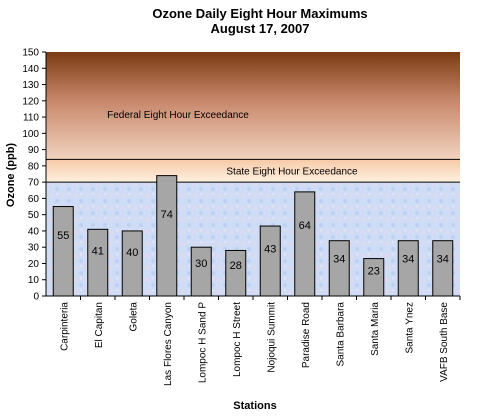 This screenshot has height=416, width=485. Describe the element at coordinates (34, 231) in the screenshot. I see `y-tick-label: 40` at that location.